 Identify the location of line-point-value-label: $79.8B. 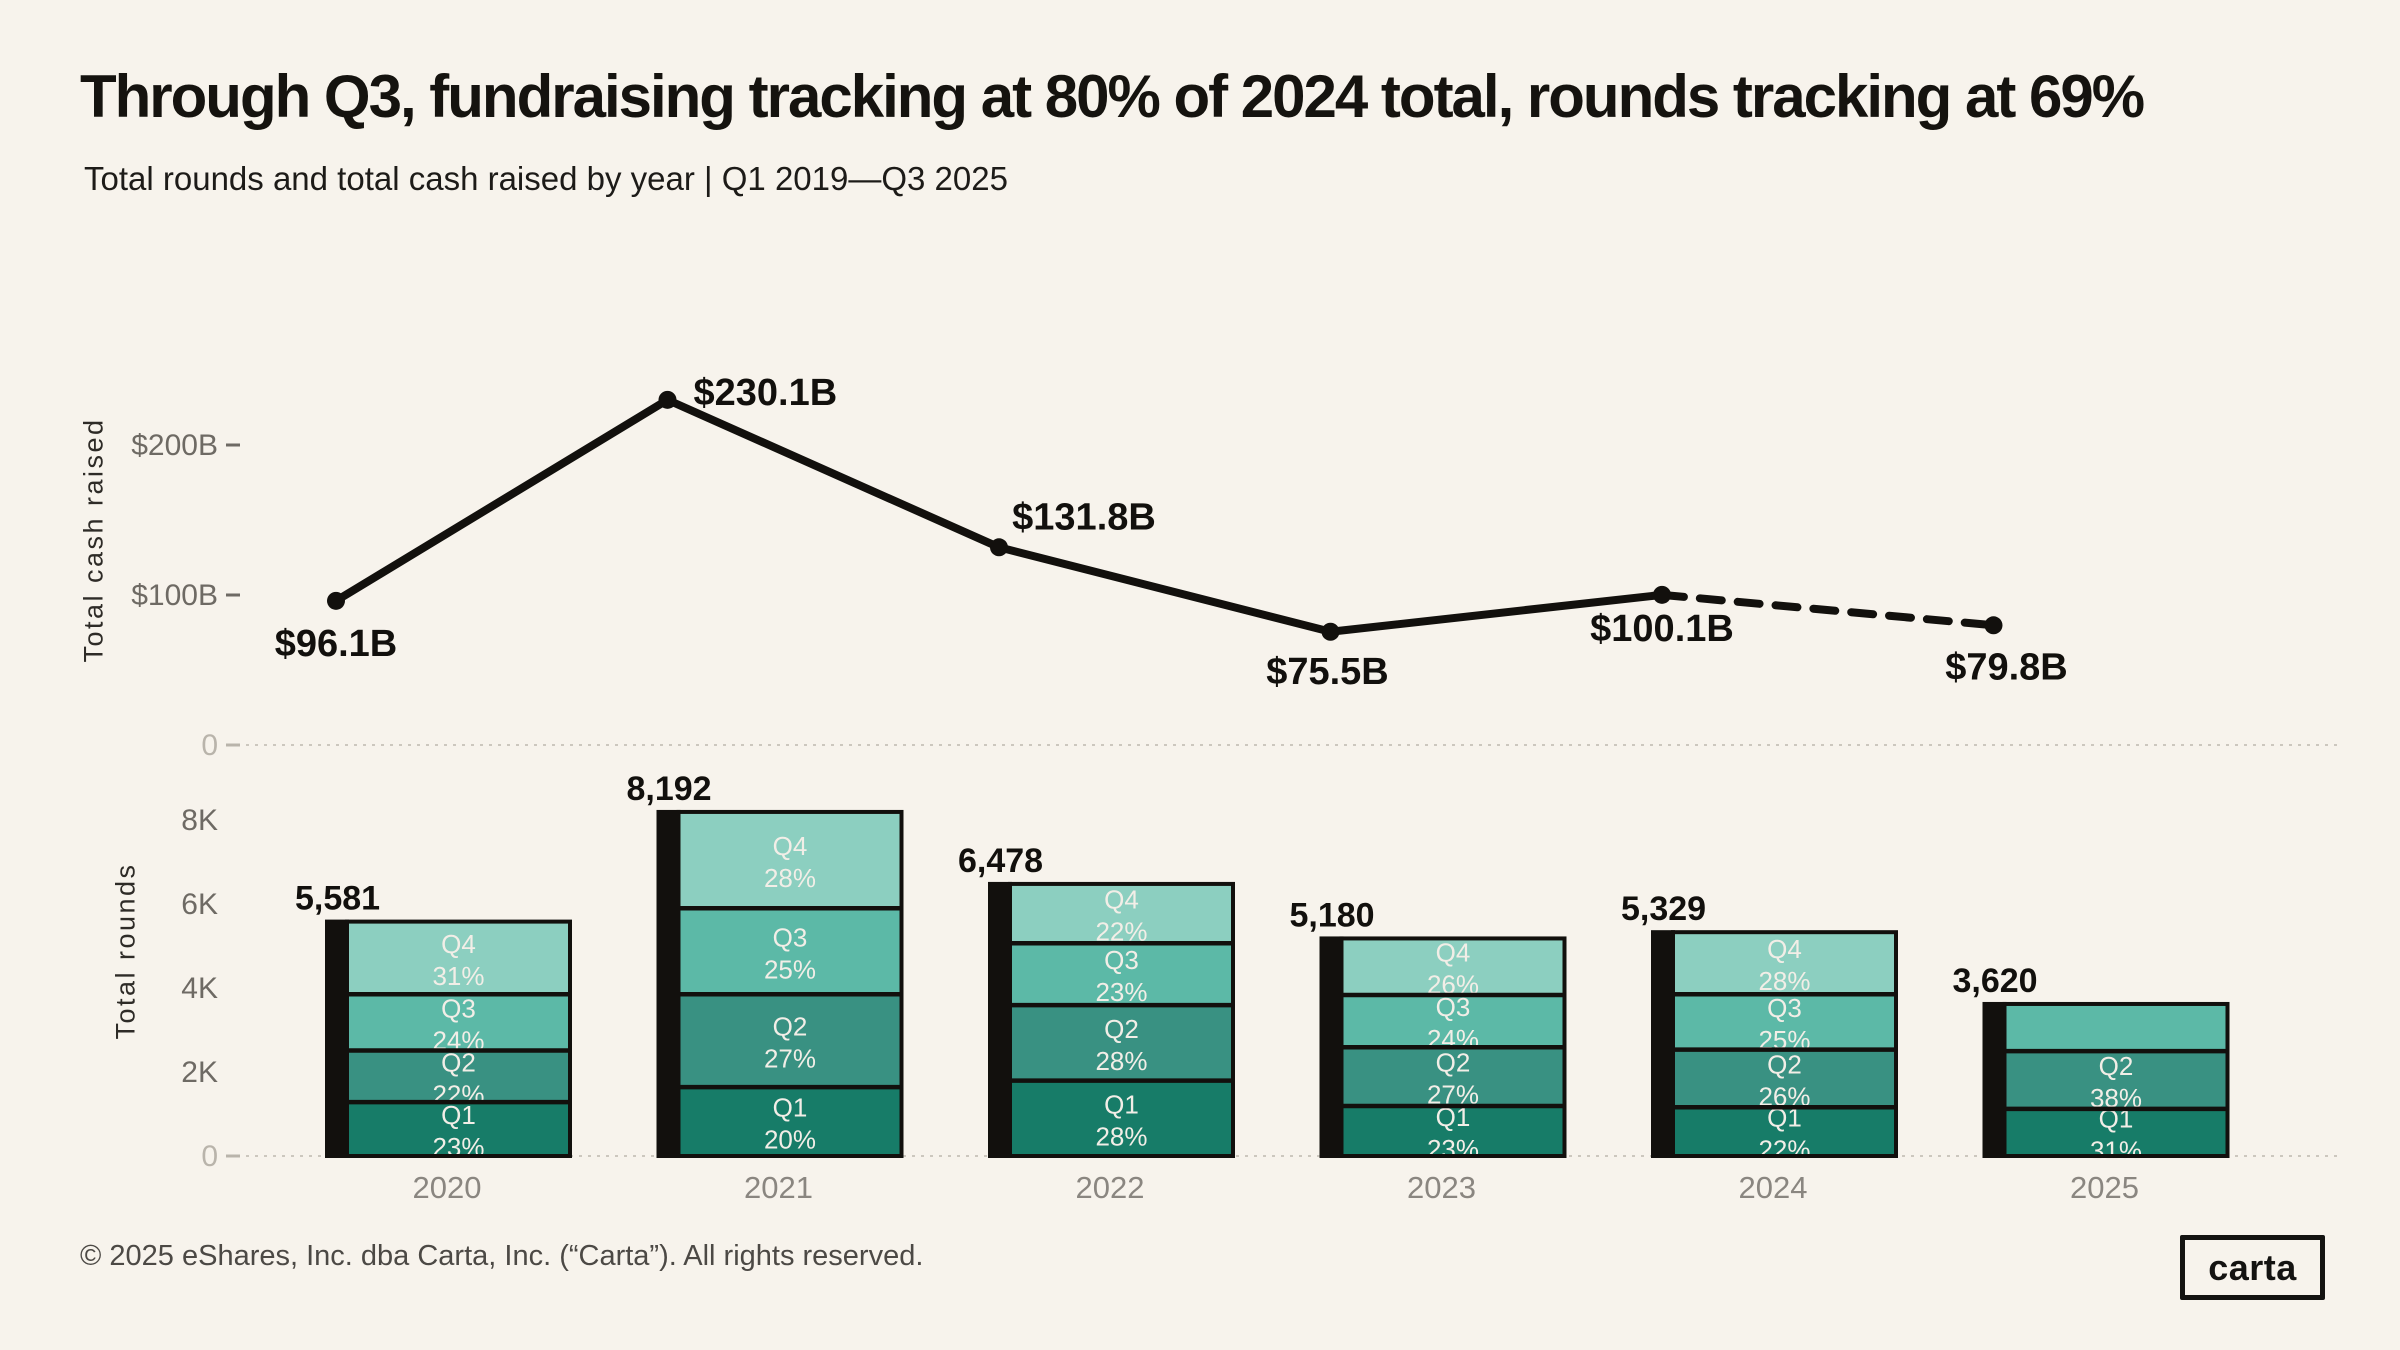
(2006, 667).